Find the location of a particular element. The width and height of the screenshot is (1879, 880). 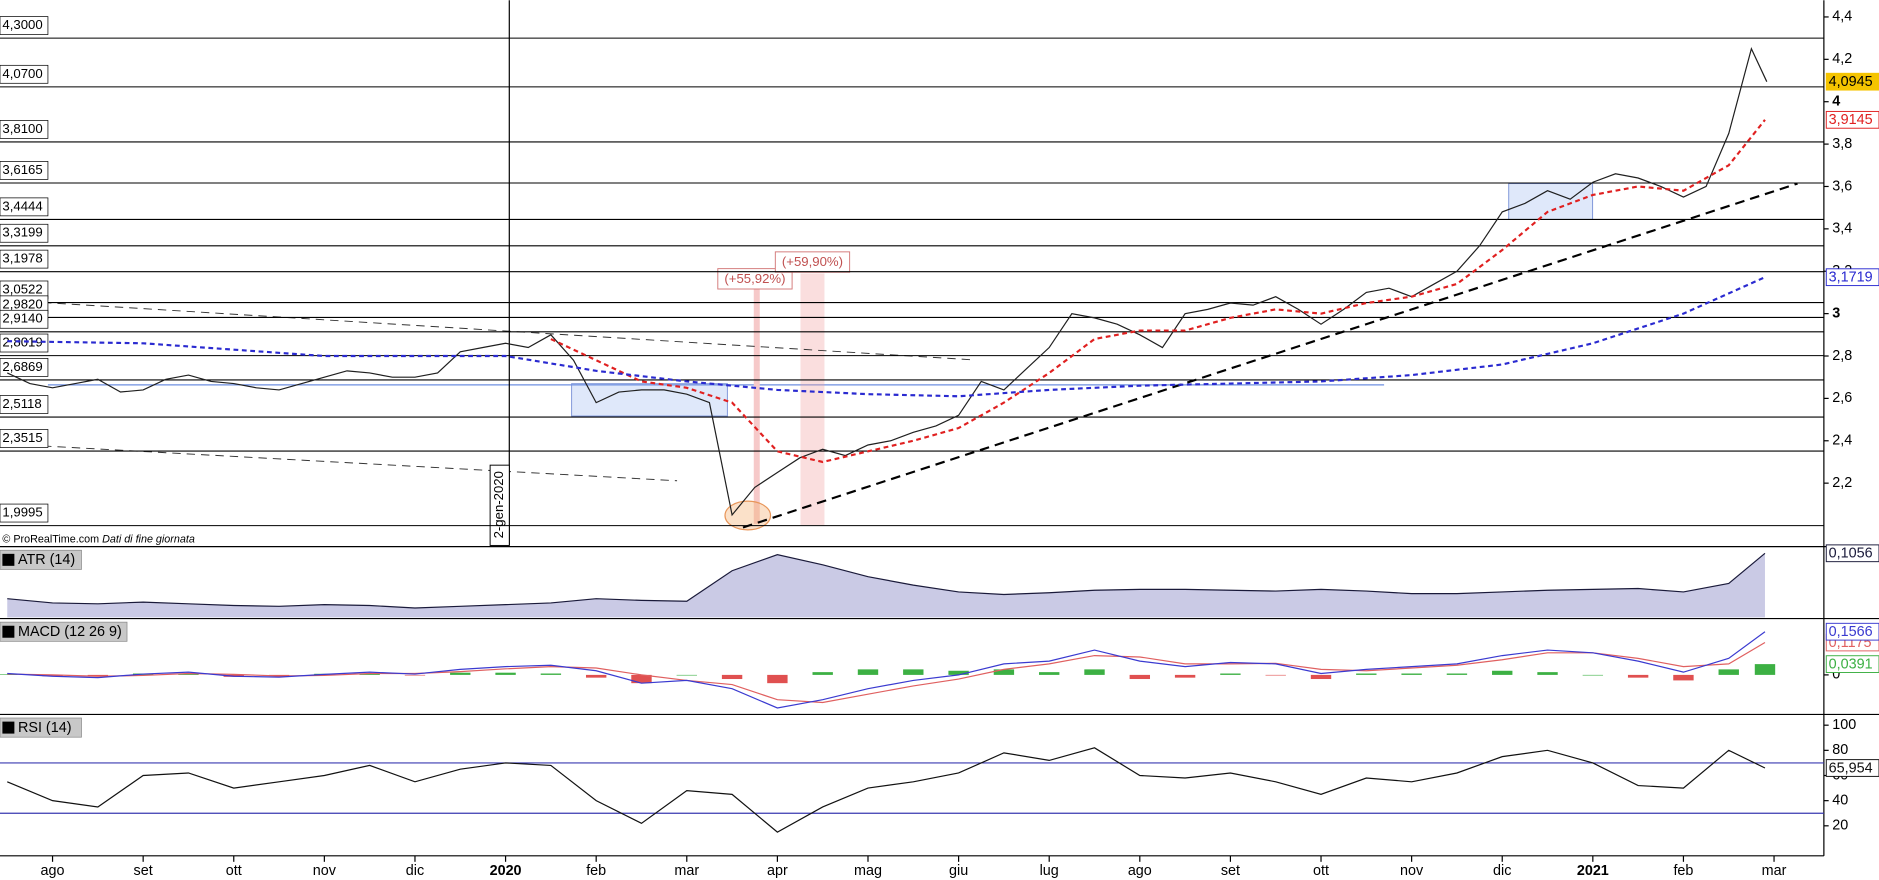

x-tick-label: dic is located at coordinates (1502, 871).